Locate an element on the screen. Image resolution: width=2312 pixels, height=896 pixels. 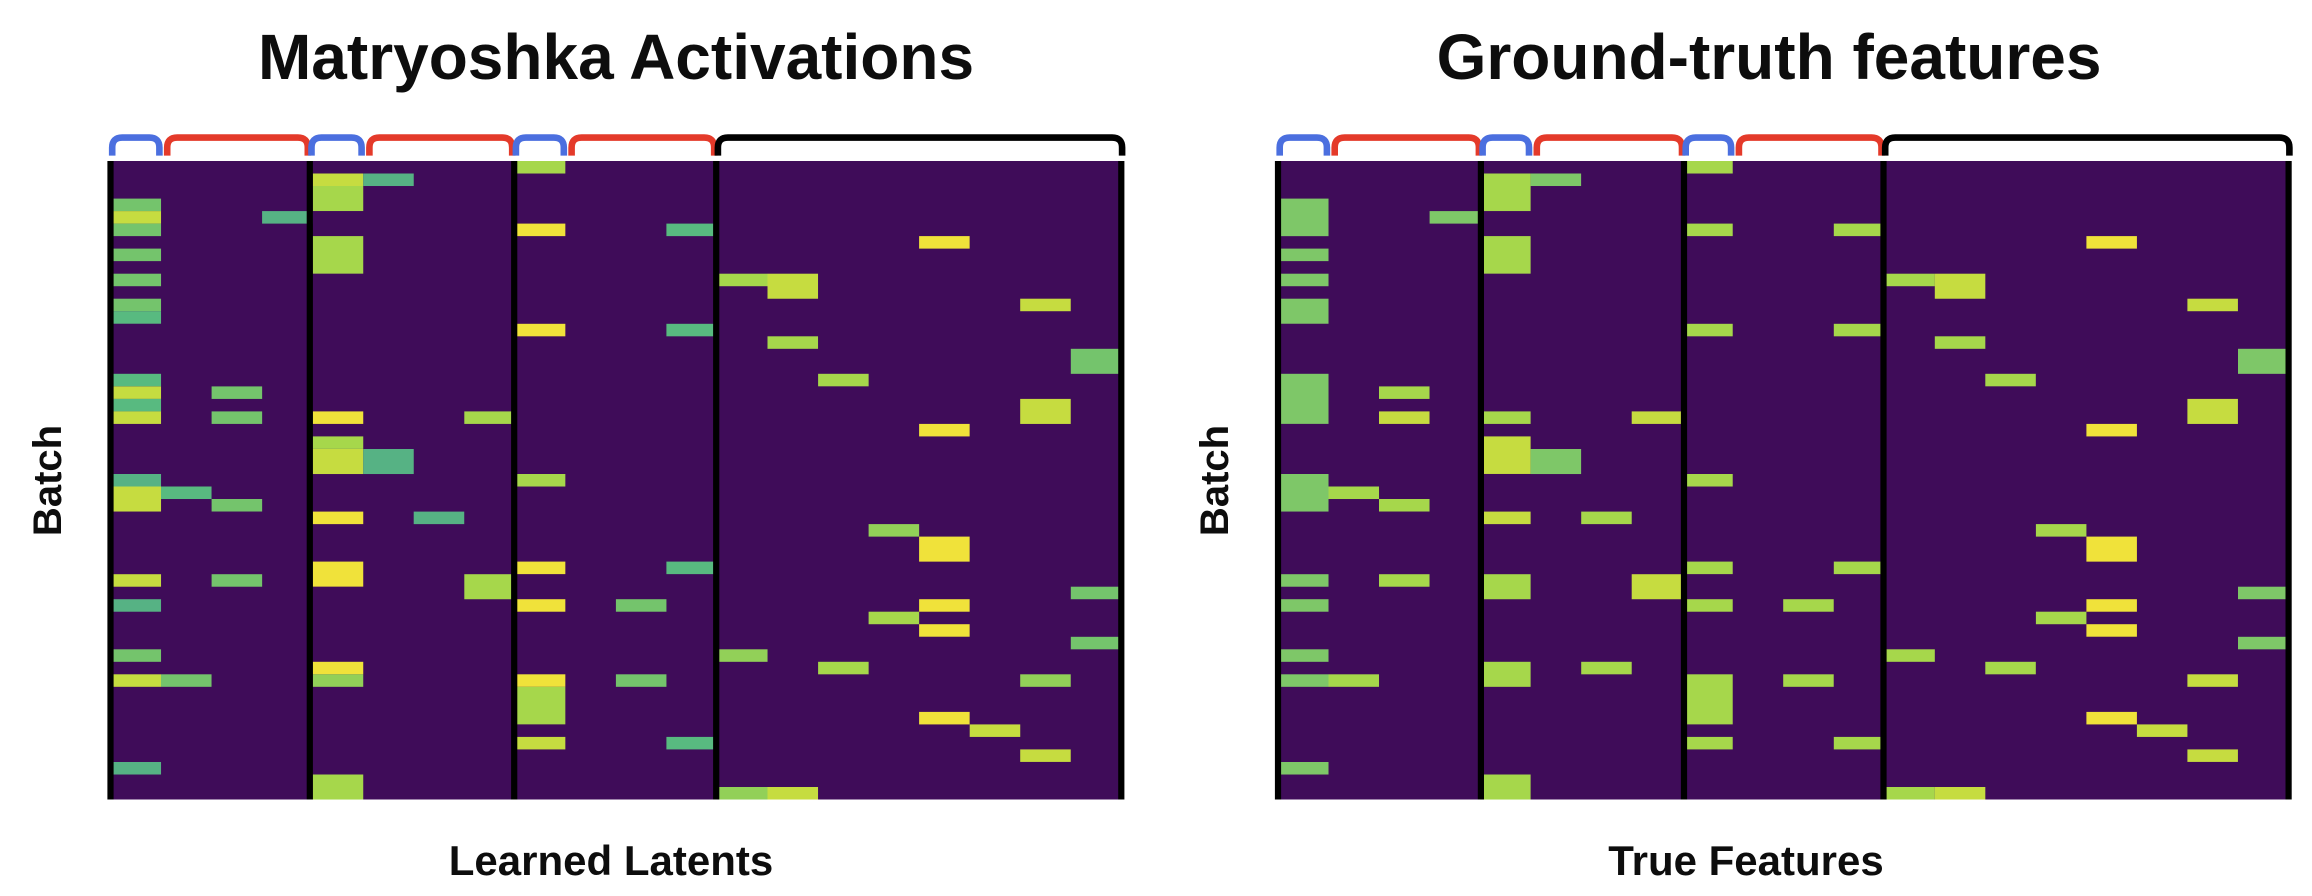
svg-text: Learned Latents is located at coordinates (611, 860).